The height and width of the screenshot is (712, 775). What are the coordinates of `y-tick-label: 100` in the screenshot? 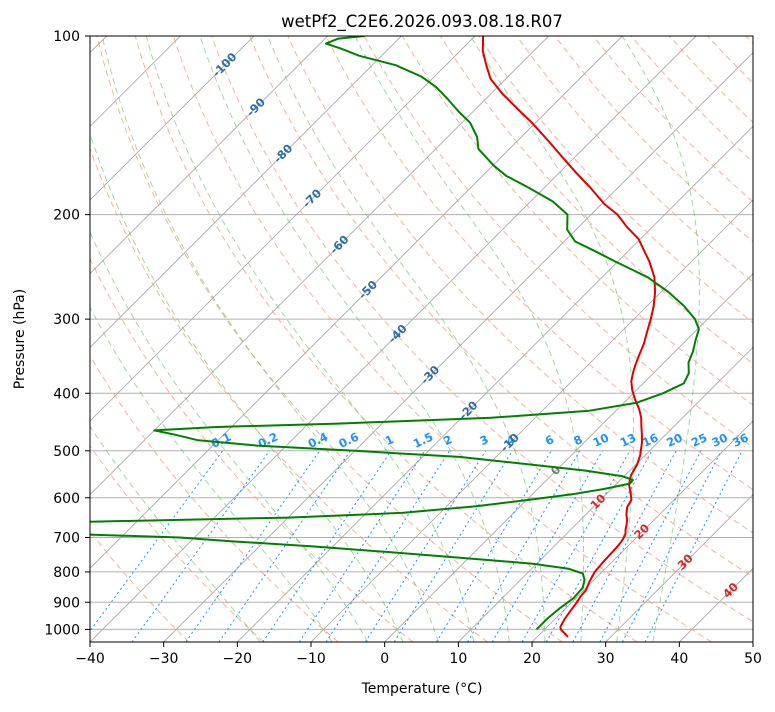 It's located at (66, 37).